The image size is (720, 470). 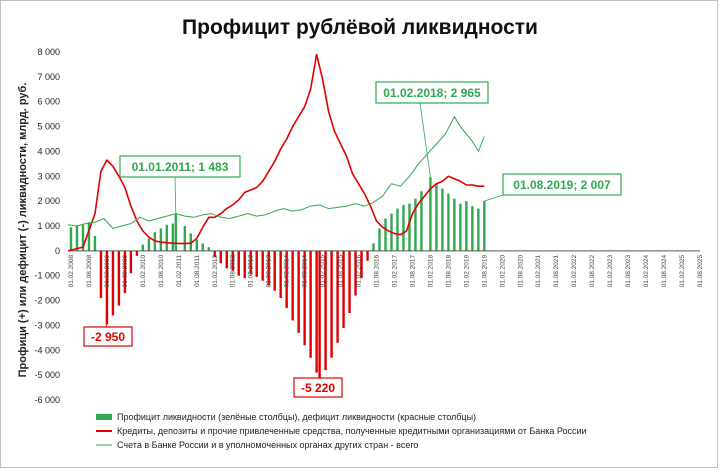 I want to click on x-tick-label: 01.02.2025, so click(x=682, y=270).